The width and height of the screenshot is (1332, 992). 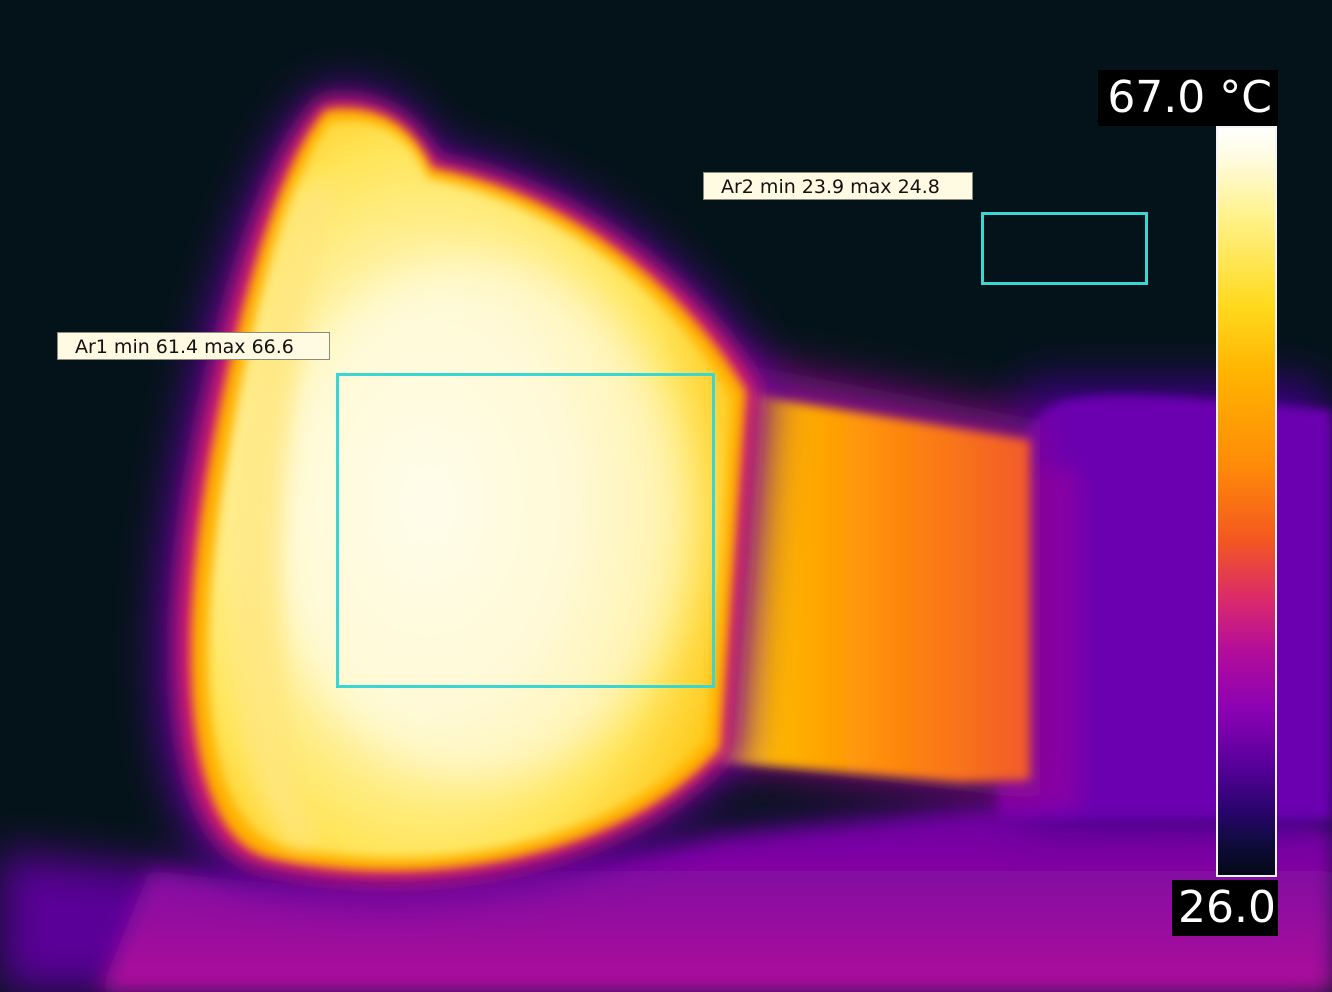 I want to click on roi-area1-rectangle, so click(x=525, y=530).